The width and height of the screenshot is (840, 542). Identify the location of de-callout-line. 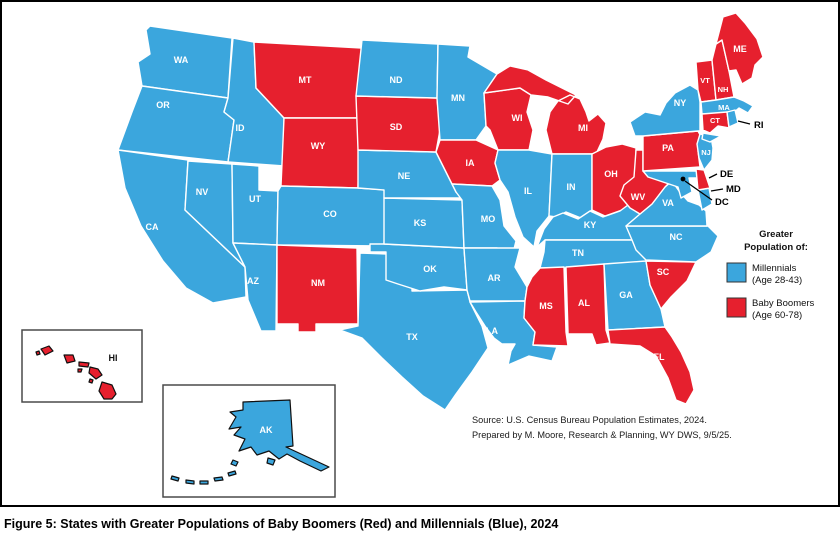
(713, 176).